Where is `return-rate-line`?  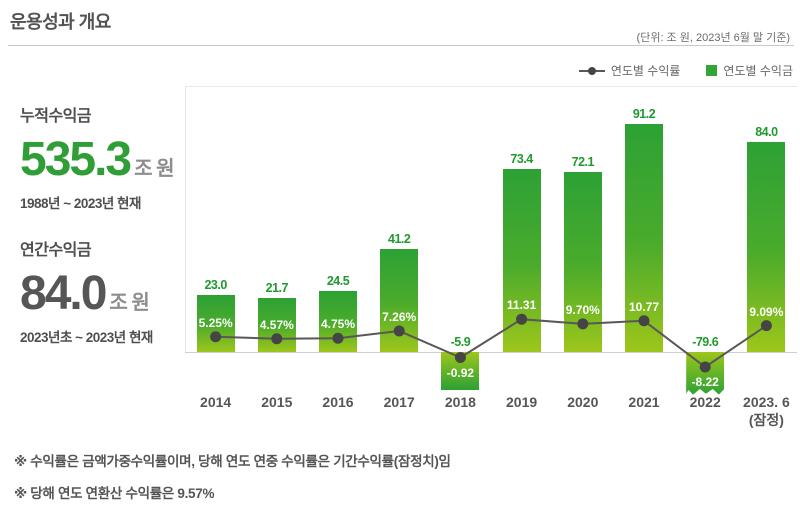 return-rate-line is located at coordinates (491, 343).